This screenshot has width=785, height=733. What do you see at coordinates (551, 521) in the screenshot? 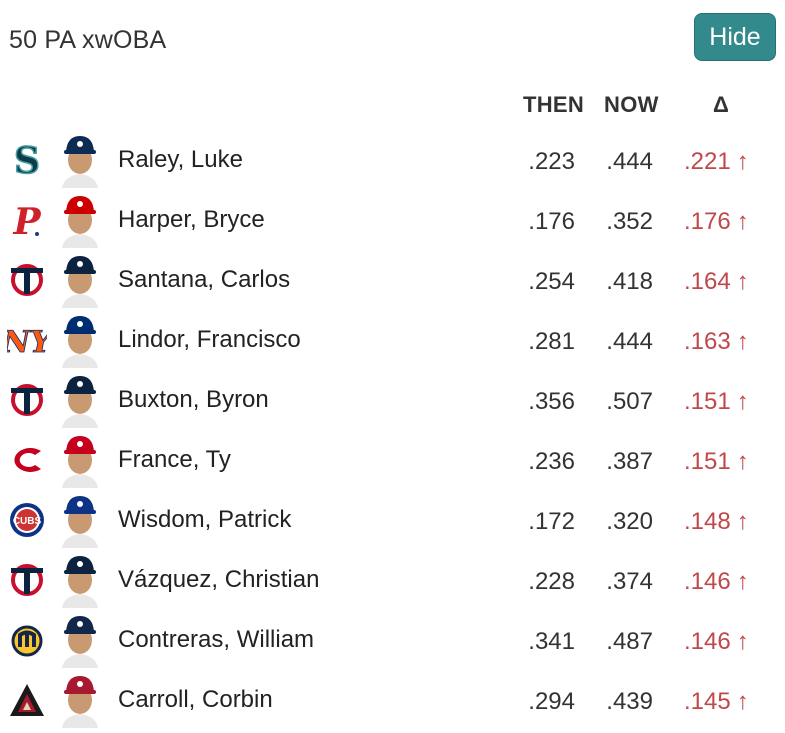
I see `then-value: .172` at bounding box center [551, 521].